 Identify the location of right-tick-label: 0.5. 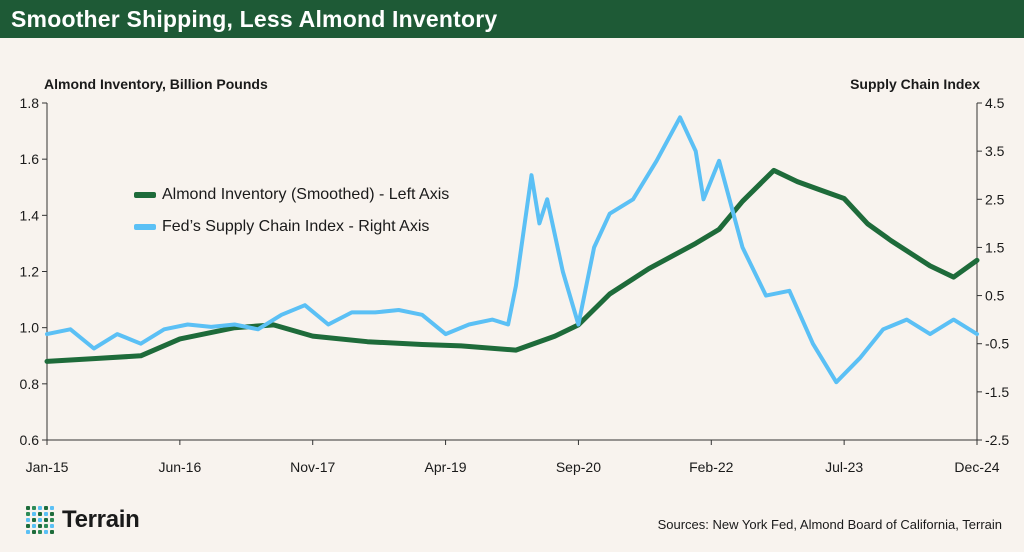
(995, 296).